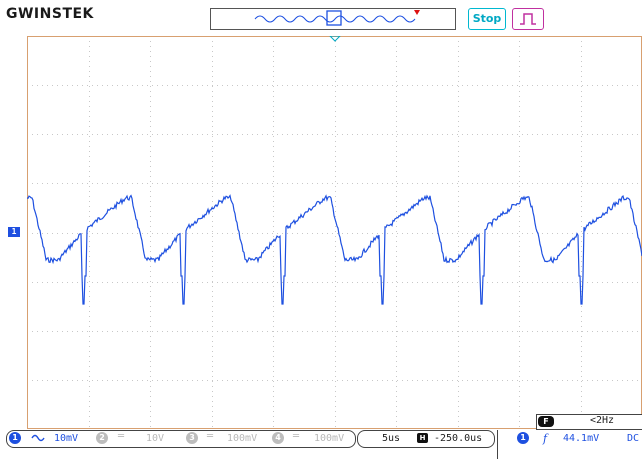 The height and width of the screenshot is (459, 642). I want to click on frequency-value: <2Hz, so click(602, 420).